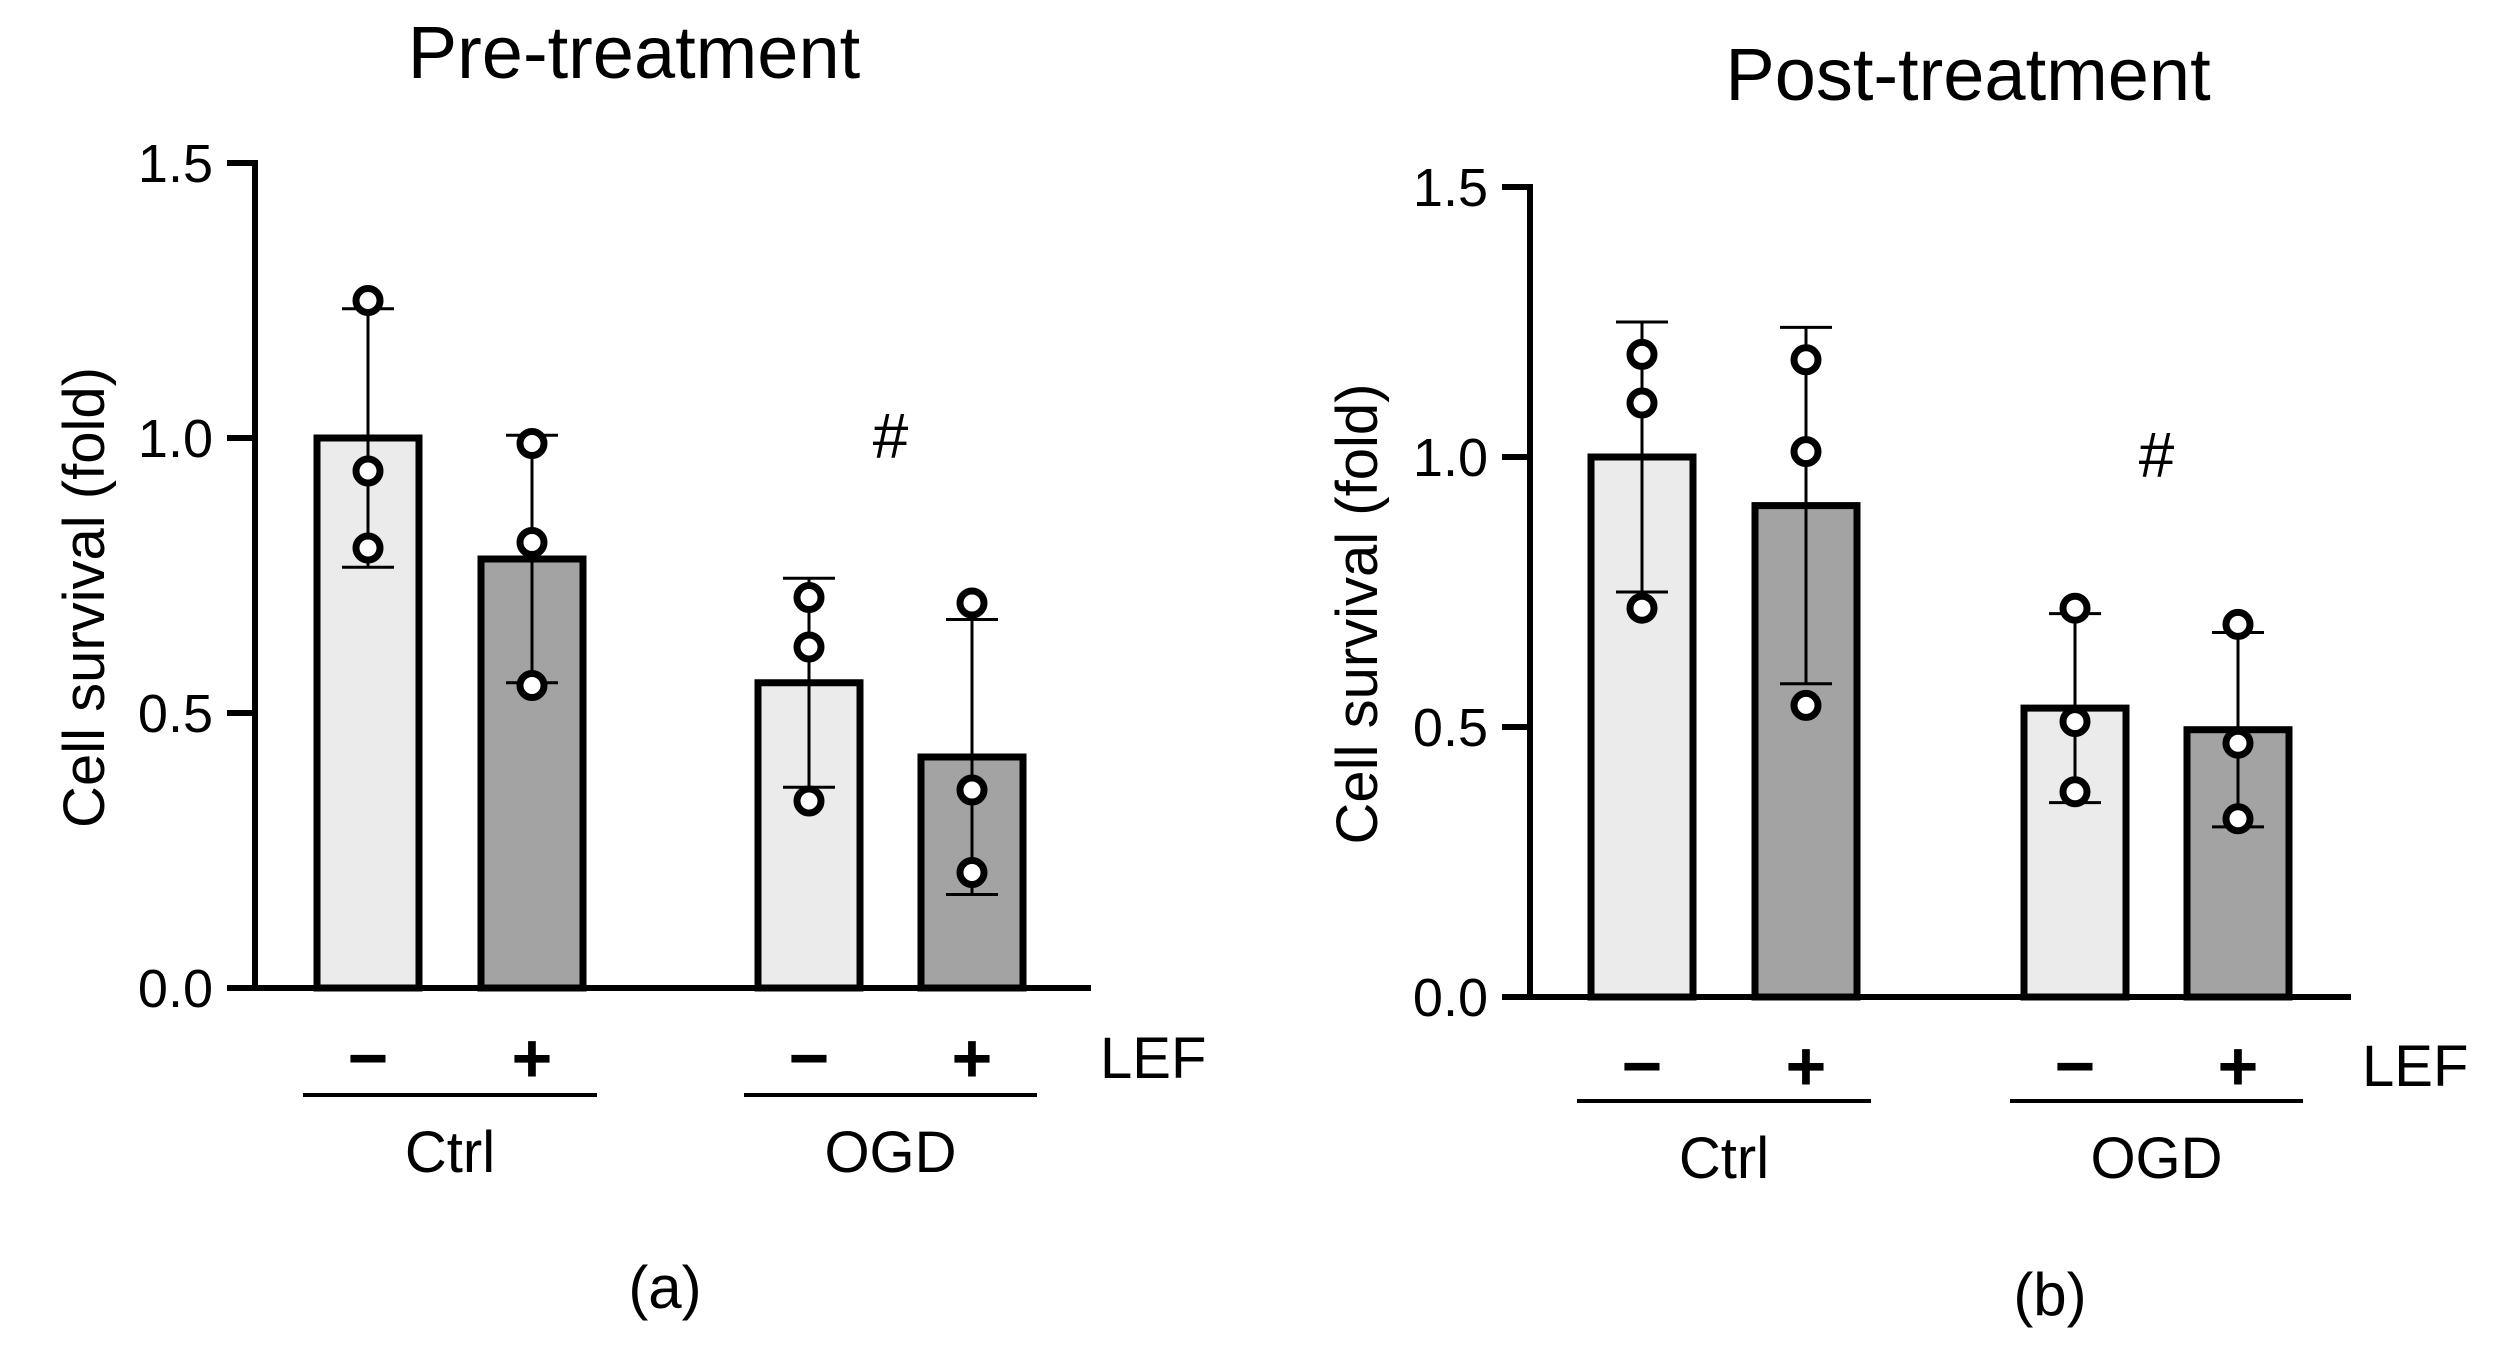  I want to click on chart-title: Post-treatment, so click(1968, 74).